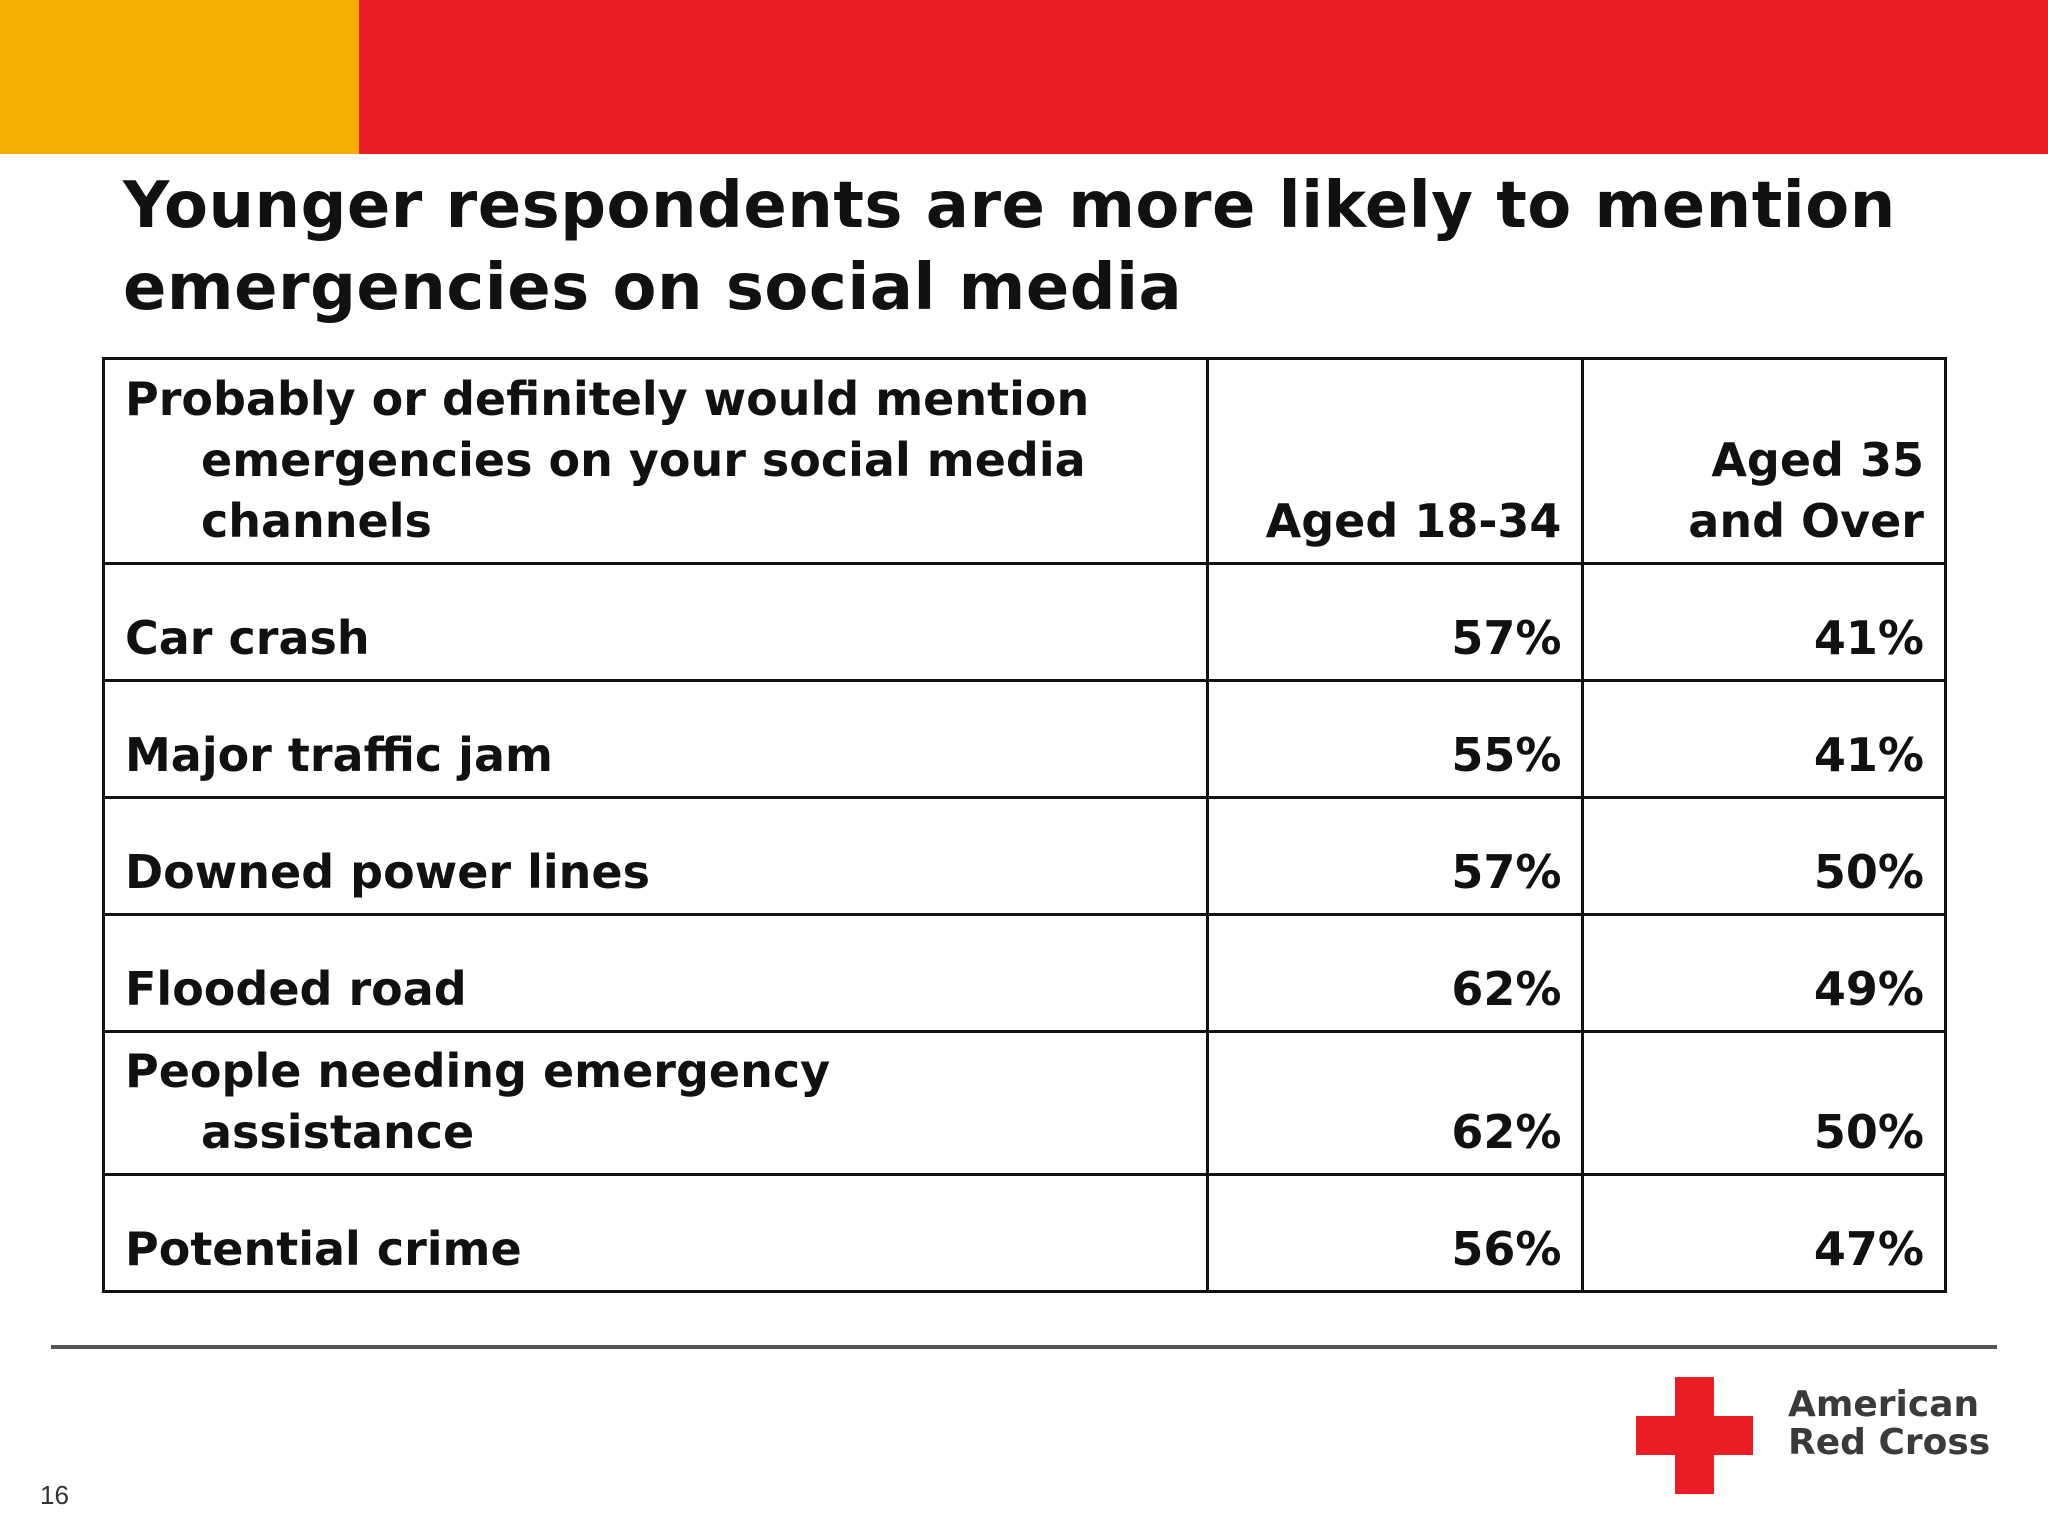 This screenshot has width=2048, height=1536. What do you see at coordinates (1764, 1233) in the screenshot?
I see `value-aged-35-over: 47%` at bounding box center [1764, 1233].